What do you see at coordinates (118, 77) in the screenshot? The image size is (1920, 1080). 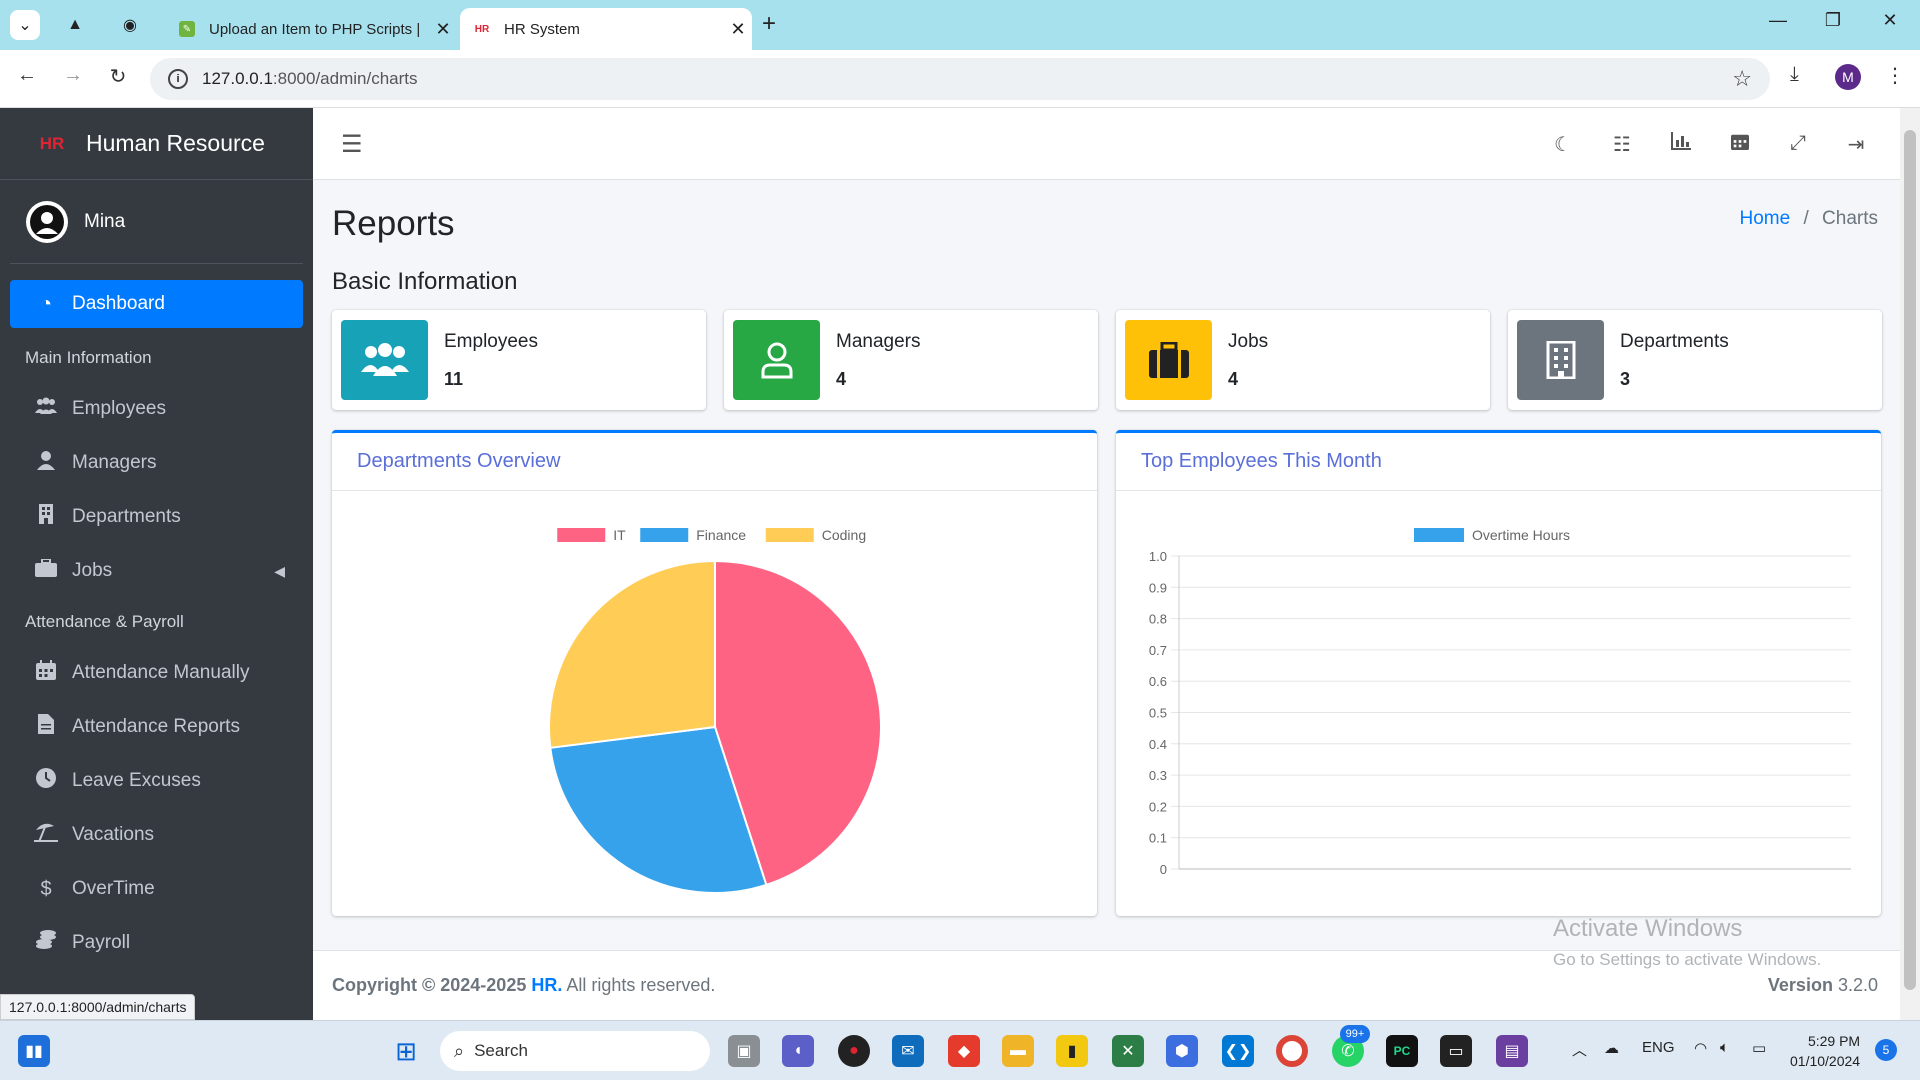 I see `reload-icon: ↻` at bounding box center [118, 77].